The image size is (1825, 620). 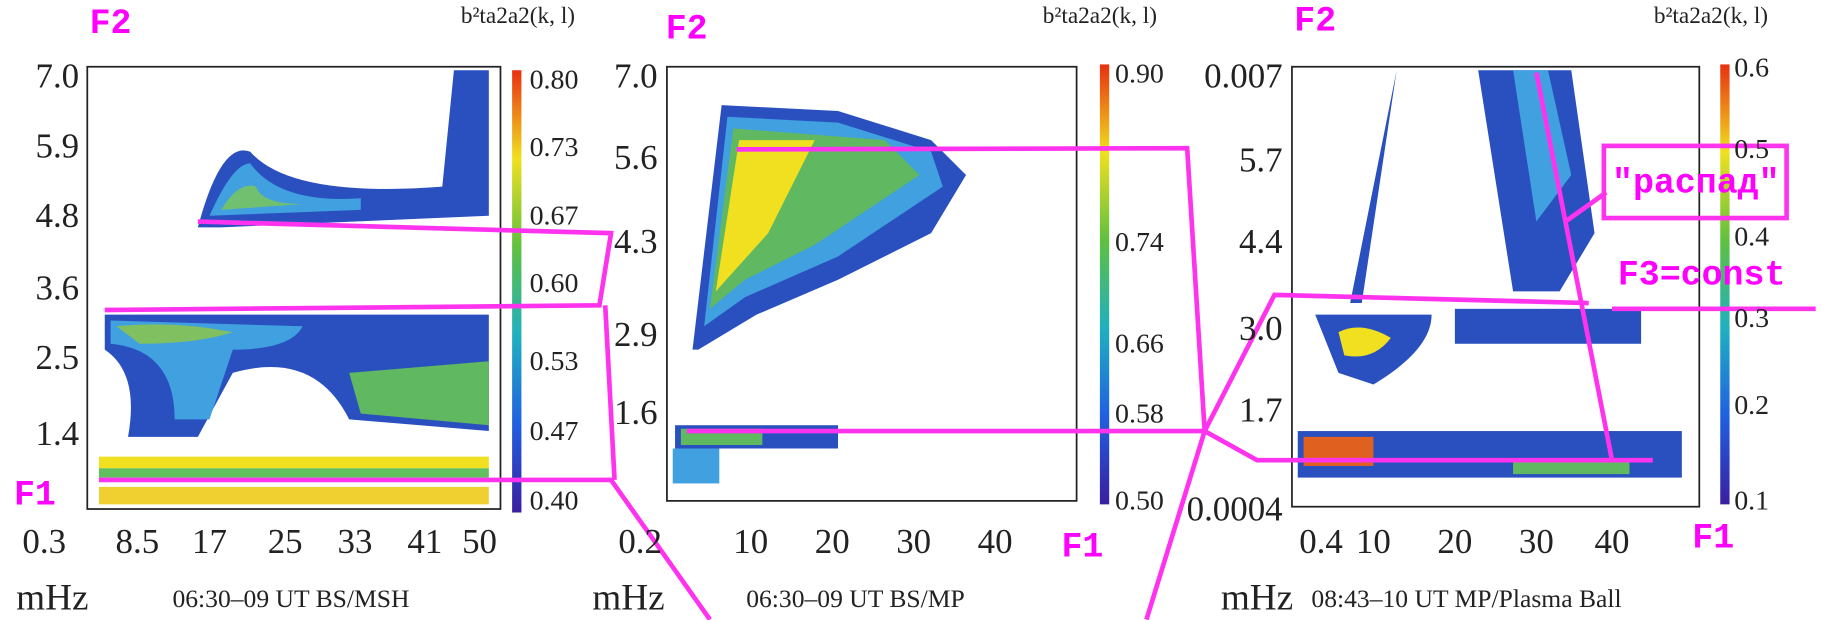 I want to click on colorbar-tick-label: 0.6, so click(x=1751, y=68).